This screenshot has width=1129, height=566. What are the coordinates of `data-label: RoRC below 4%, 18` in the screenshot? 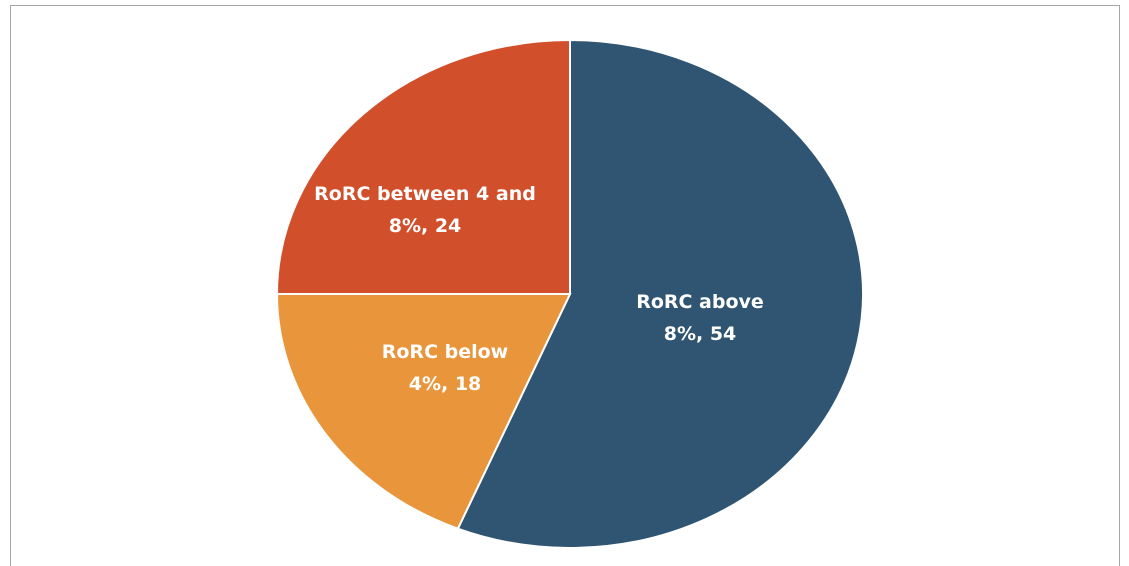 It's located at (445, 368).